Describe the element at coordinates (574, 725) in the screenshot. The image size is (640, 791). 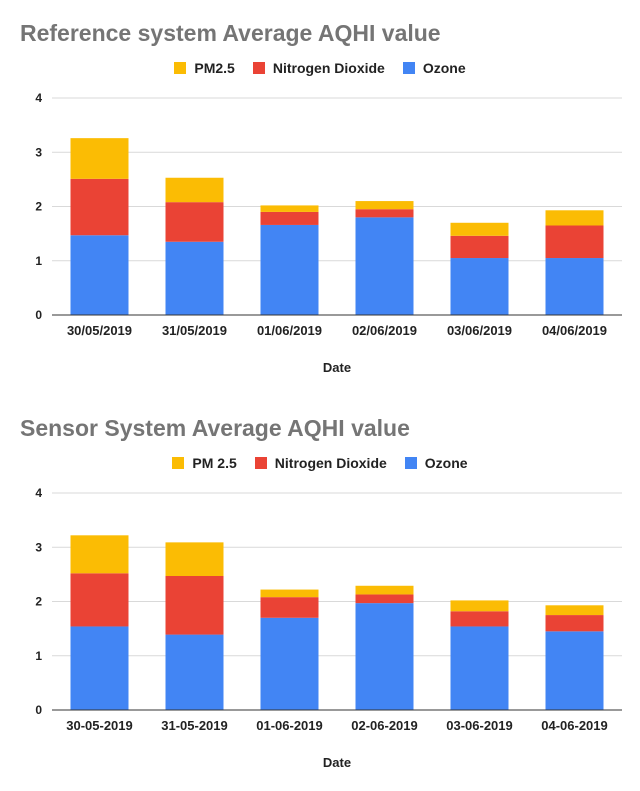
I see `x-tick-label: 04-06-2019` at that location.